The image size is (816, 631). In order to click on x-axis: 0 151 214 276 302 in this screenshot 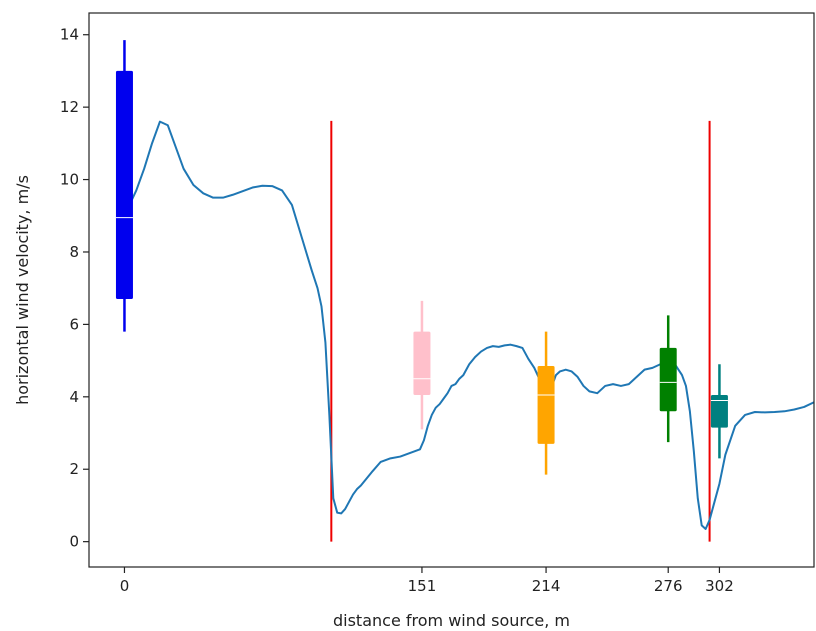, I will do `click(427, 581)`.